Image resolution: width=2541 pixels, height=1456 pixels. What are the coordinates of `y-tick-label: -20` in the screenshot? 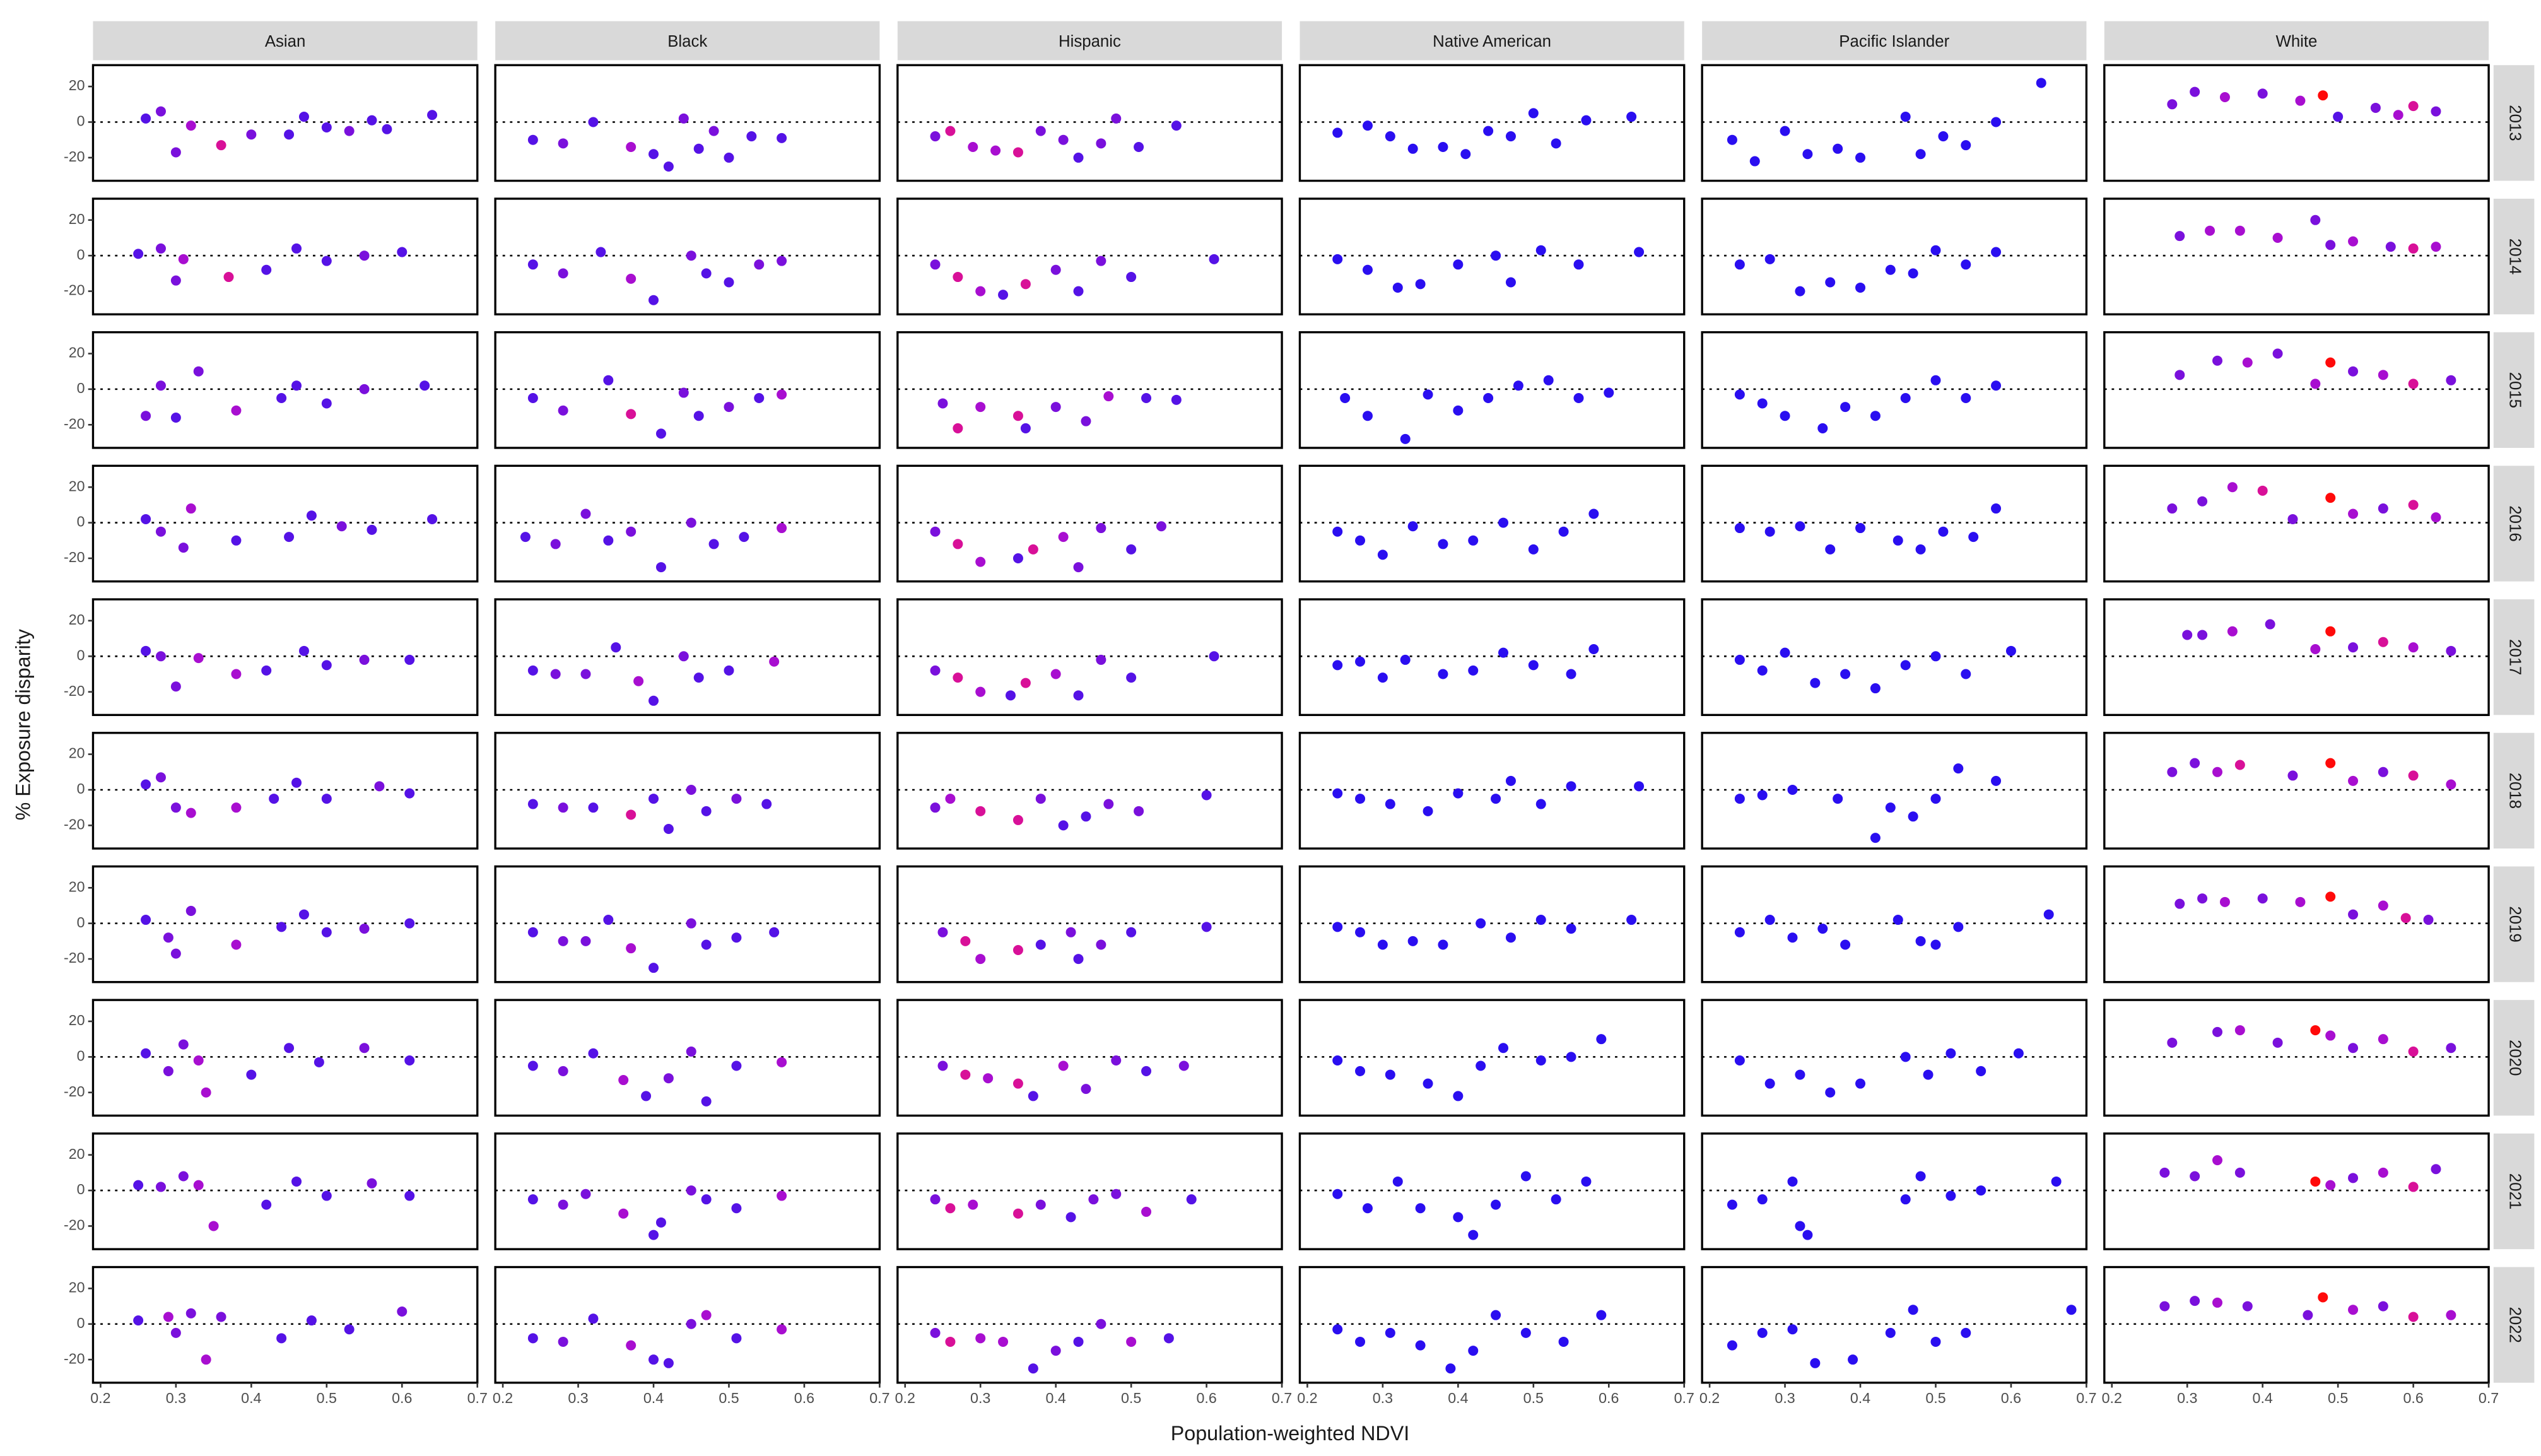 It's located at (74, 156).